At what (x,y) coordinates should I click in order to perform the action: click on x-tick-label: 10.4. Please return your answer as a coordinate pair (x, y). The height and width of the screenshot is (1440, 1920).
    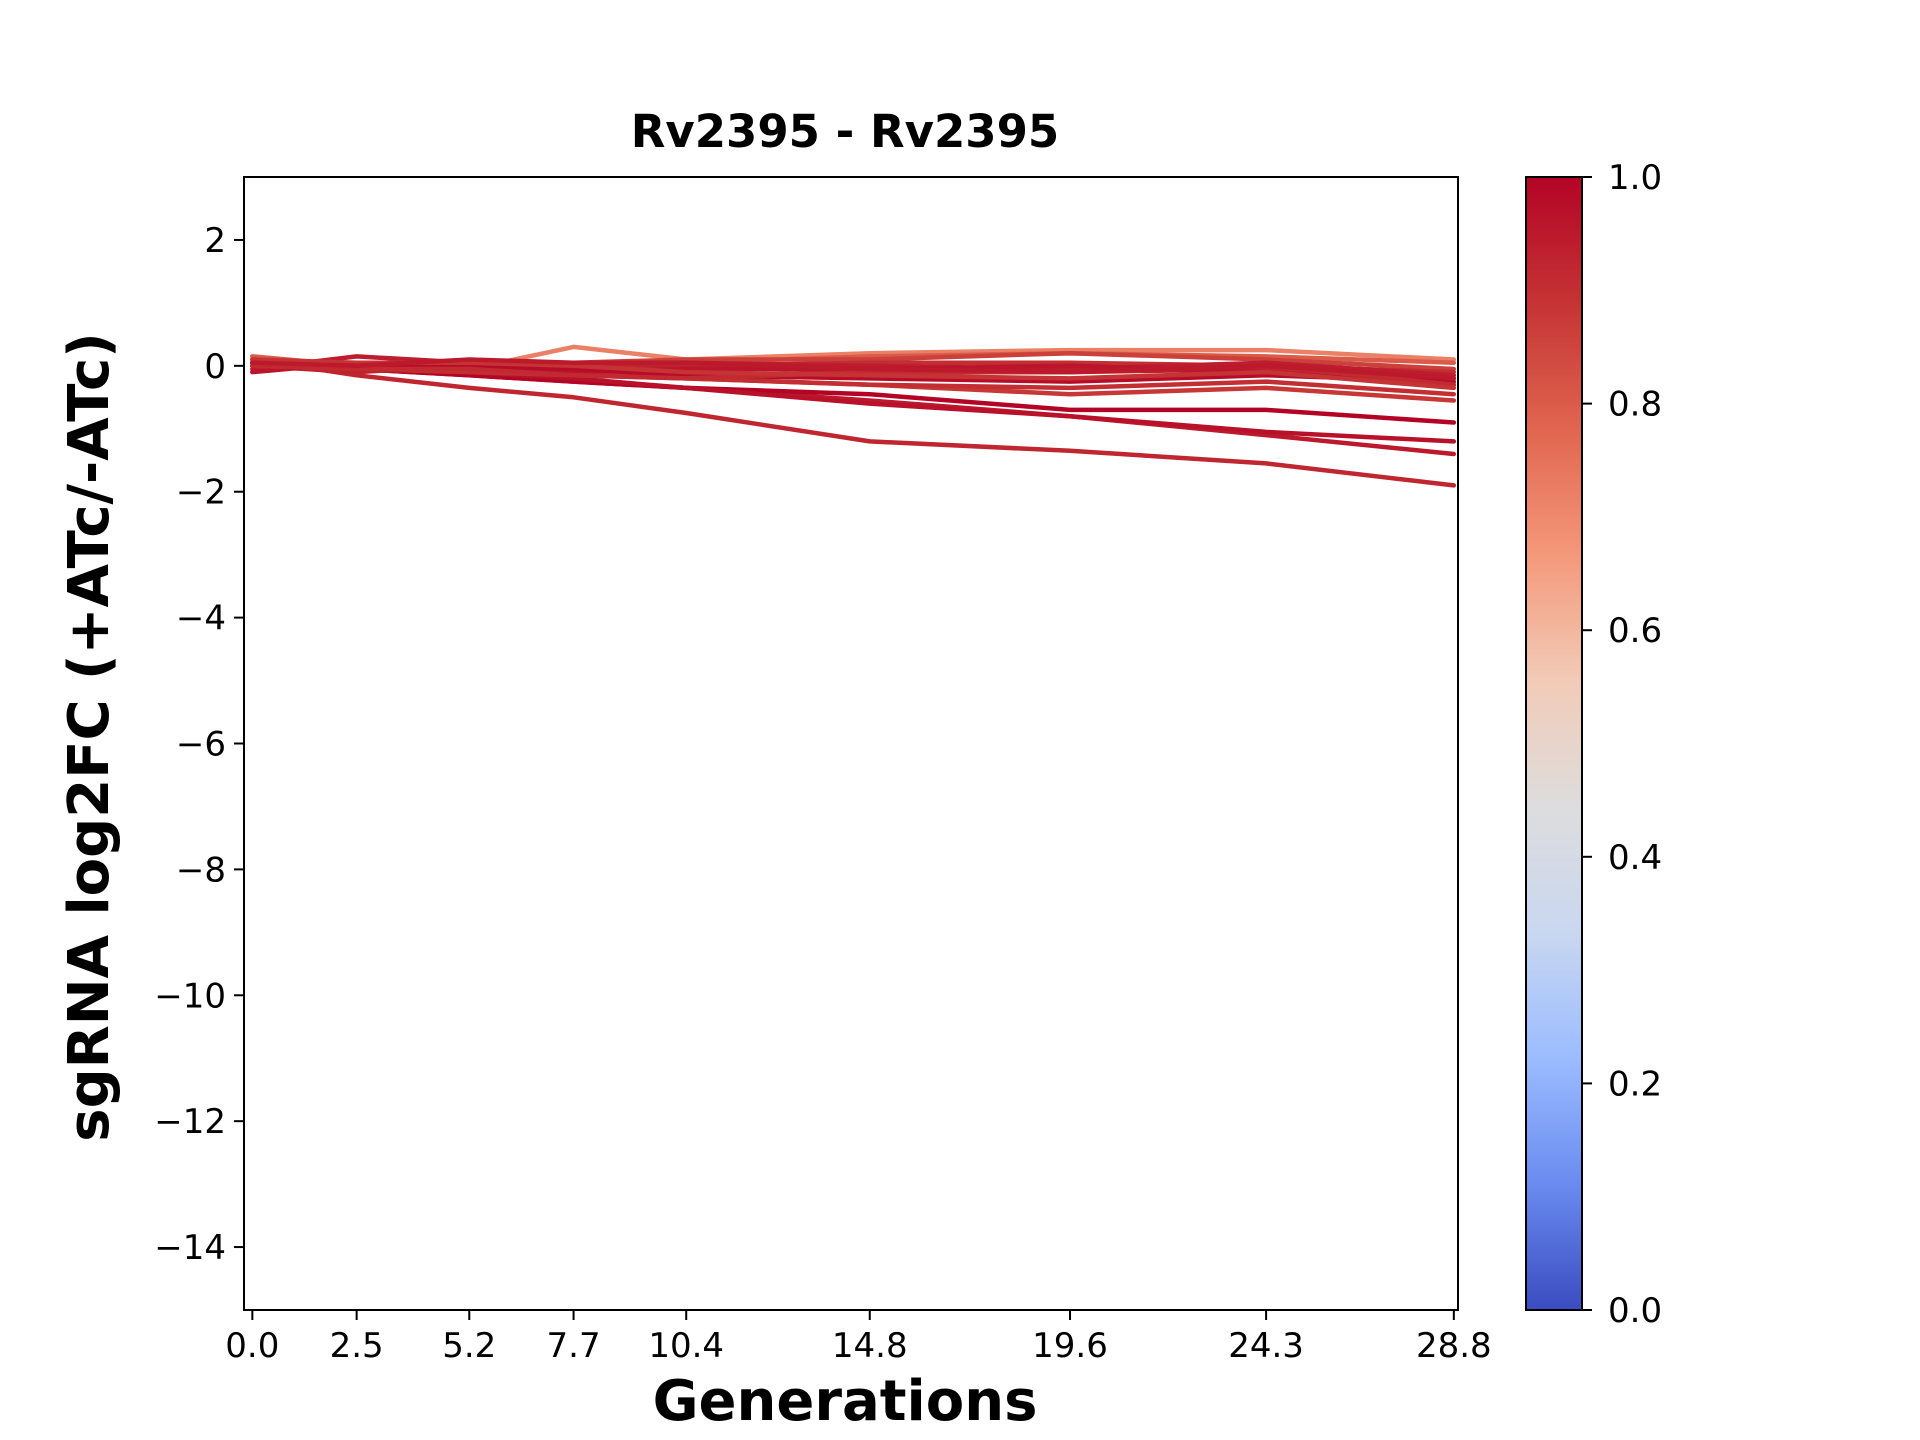
    Looking at the image, I should click on (686, 1346).